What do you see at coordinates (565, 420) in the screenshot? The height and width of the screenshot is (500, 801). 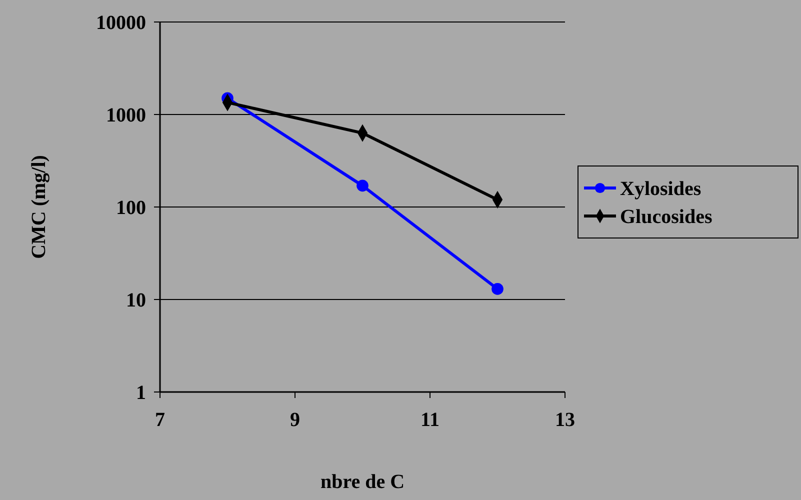 I see `x-tick-label: 13` at bounding box center [565, 420].